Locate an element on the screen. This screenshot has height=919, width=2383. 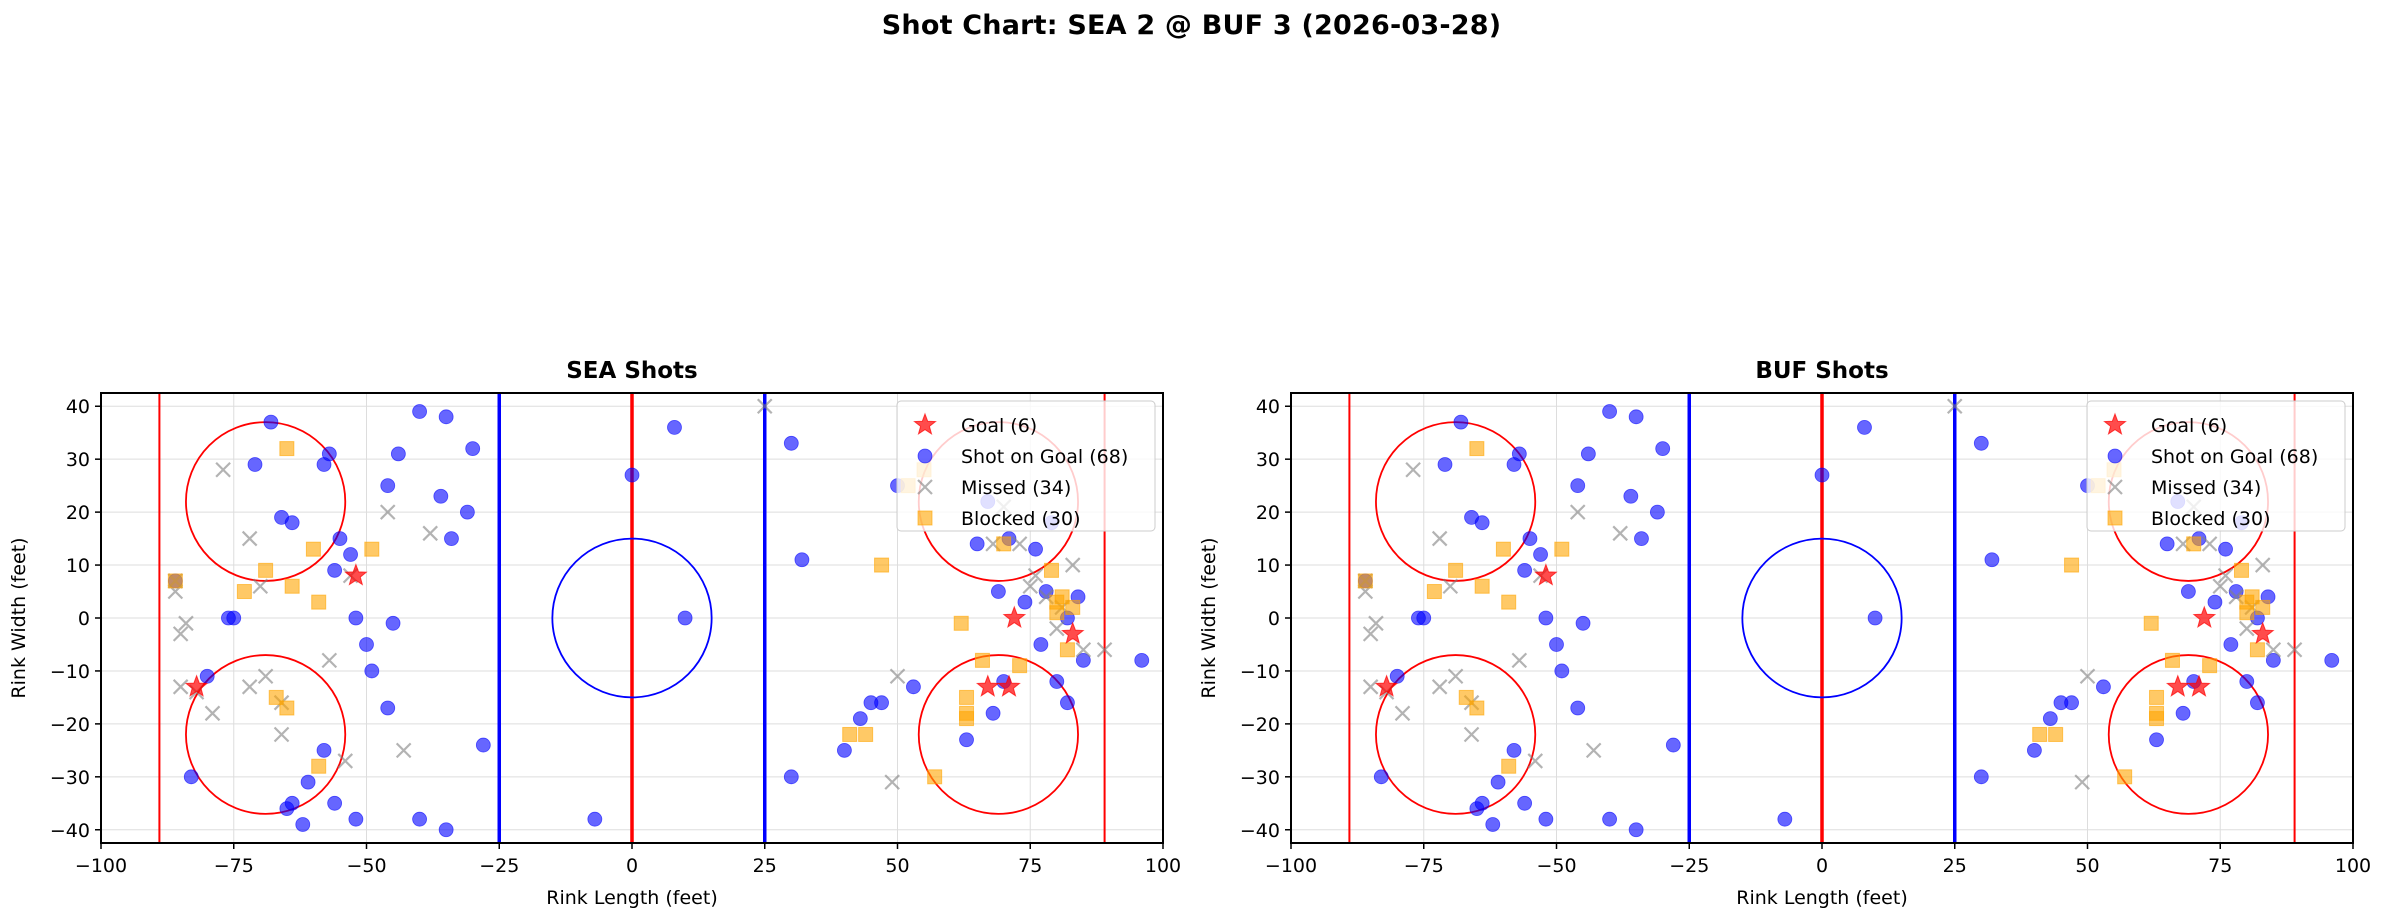
legend-marker-star is located at coordinates (925, 424).